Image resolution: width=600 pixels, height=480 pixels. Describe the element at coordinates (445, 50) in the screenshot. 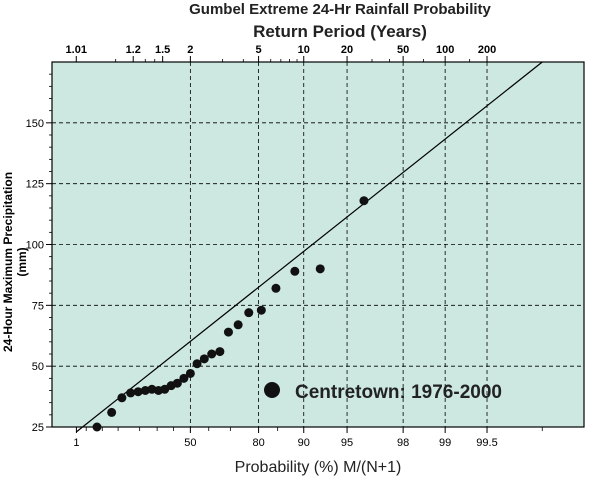

I see `top-tick-label: 100` at that location.